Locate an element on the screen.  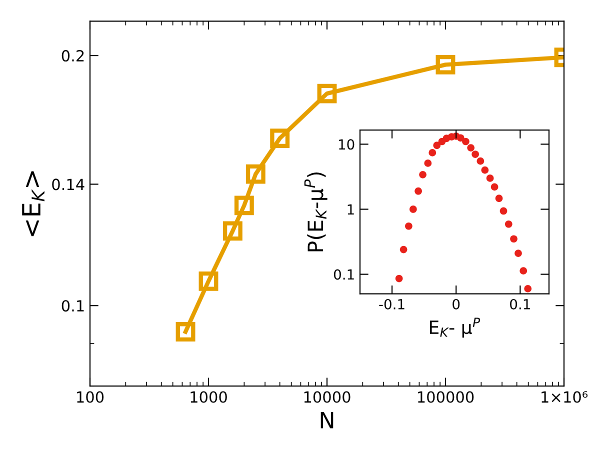
y-tick-label: 10 is located at coordinates (346, 144).